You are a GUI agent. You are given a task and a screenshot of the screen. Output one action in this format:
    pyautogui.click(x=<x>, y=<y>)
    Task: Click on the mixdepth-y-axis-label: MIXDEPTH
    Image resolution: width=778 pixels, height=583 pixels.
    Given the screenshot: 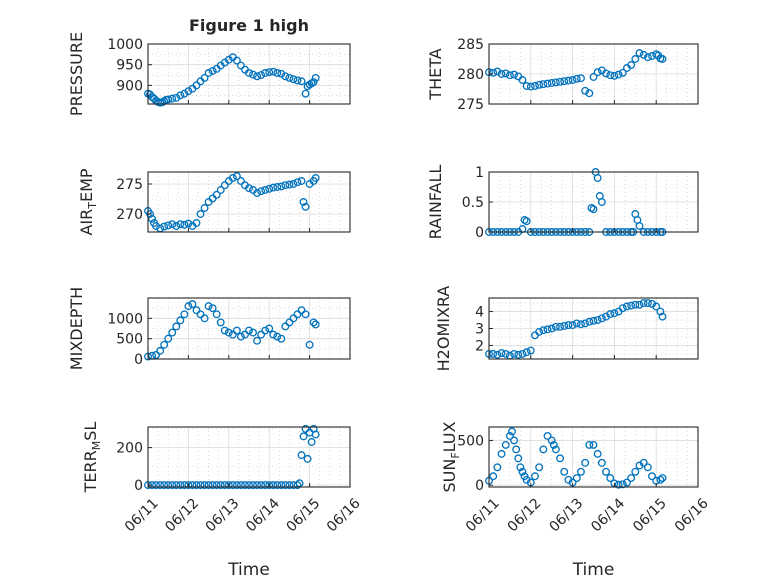 What is the action you would take?
    pyautogui.click(x=76, y=328)
    